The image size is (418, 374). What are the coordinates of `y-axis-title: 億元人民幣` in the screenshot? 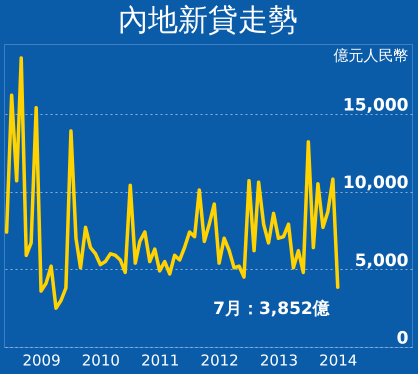 It's located at (371, 55).